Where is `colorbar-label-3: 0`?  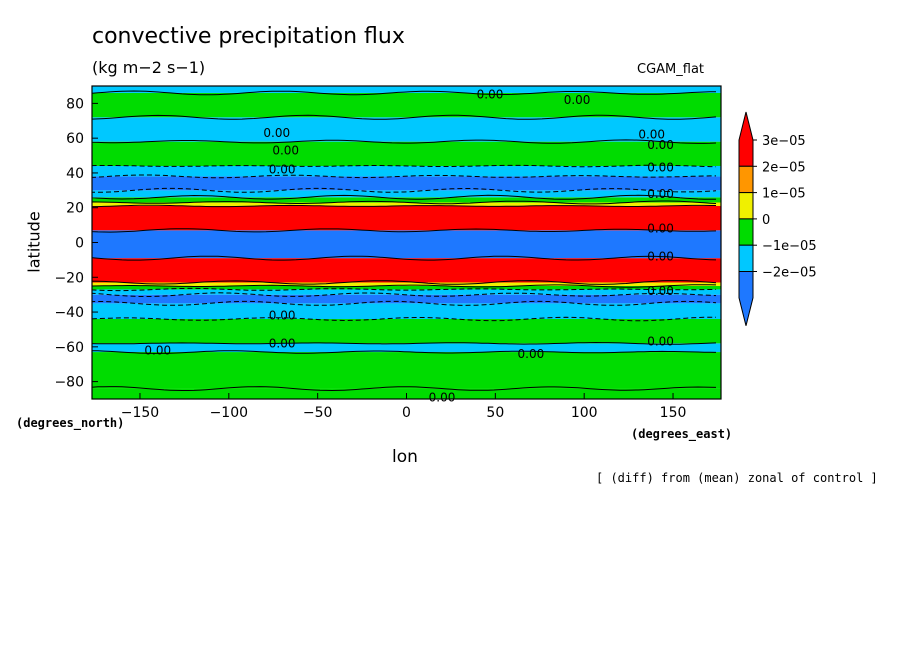 colorbar-label-3: 0 is located at coordinates (766, 220).